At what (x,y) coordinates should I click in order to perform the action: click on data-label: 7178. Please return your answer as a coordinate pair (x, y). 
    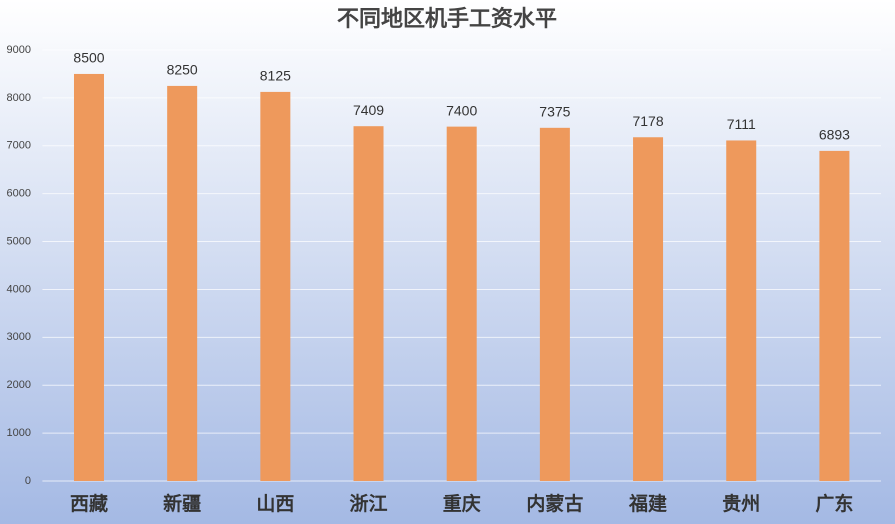
    Looking at the image, I should click on (647, 121).